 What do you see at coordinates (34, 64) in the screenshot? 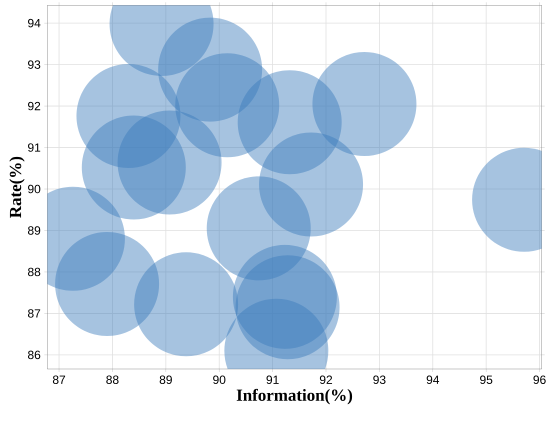
I see `y-tick-label: 93` at bounding box center [34, 64].